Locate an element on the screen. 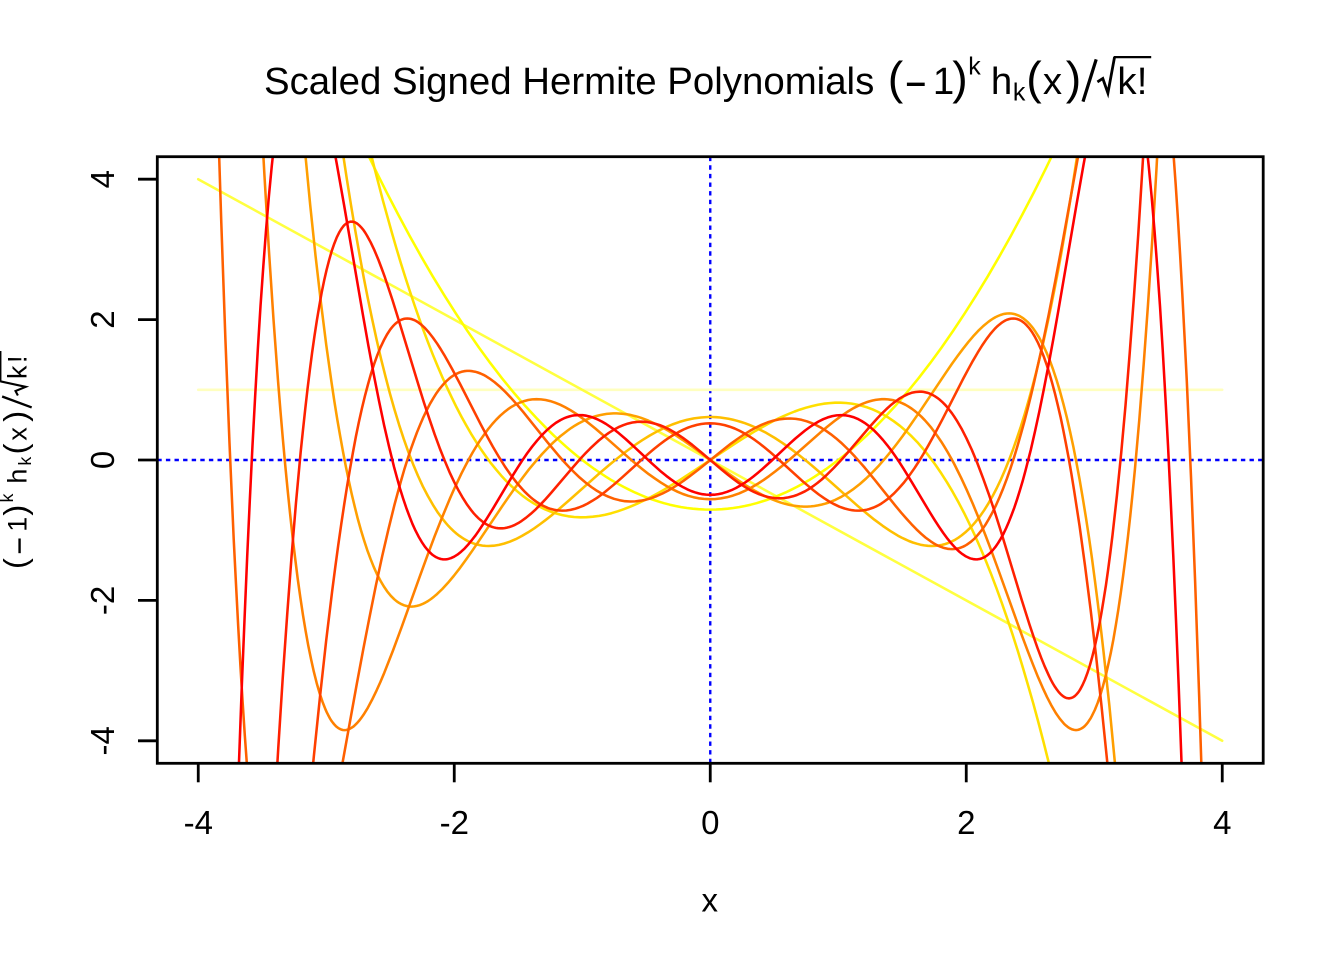 Image resolution: width=1344 pixels, height=960 pixels. svg-text: x is located at coordinates (709, 900).